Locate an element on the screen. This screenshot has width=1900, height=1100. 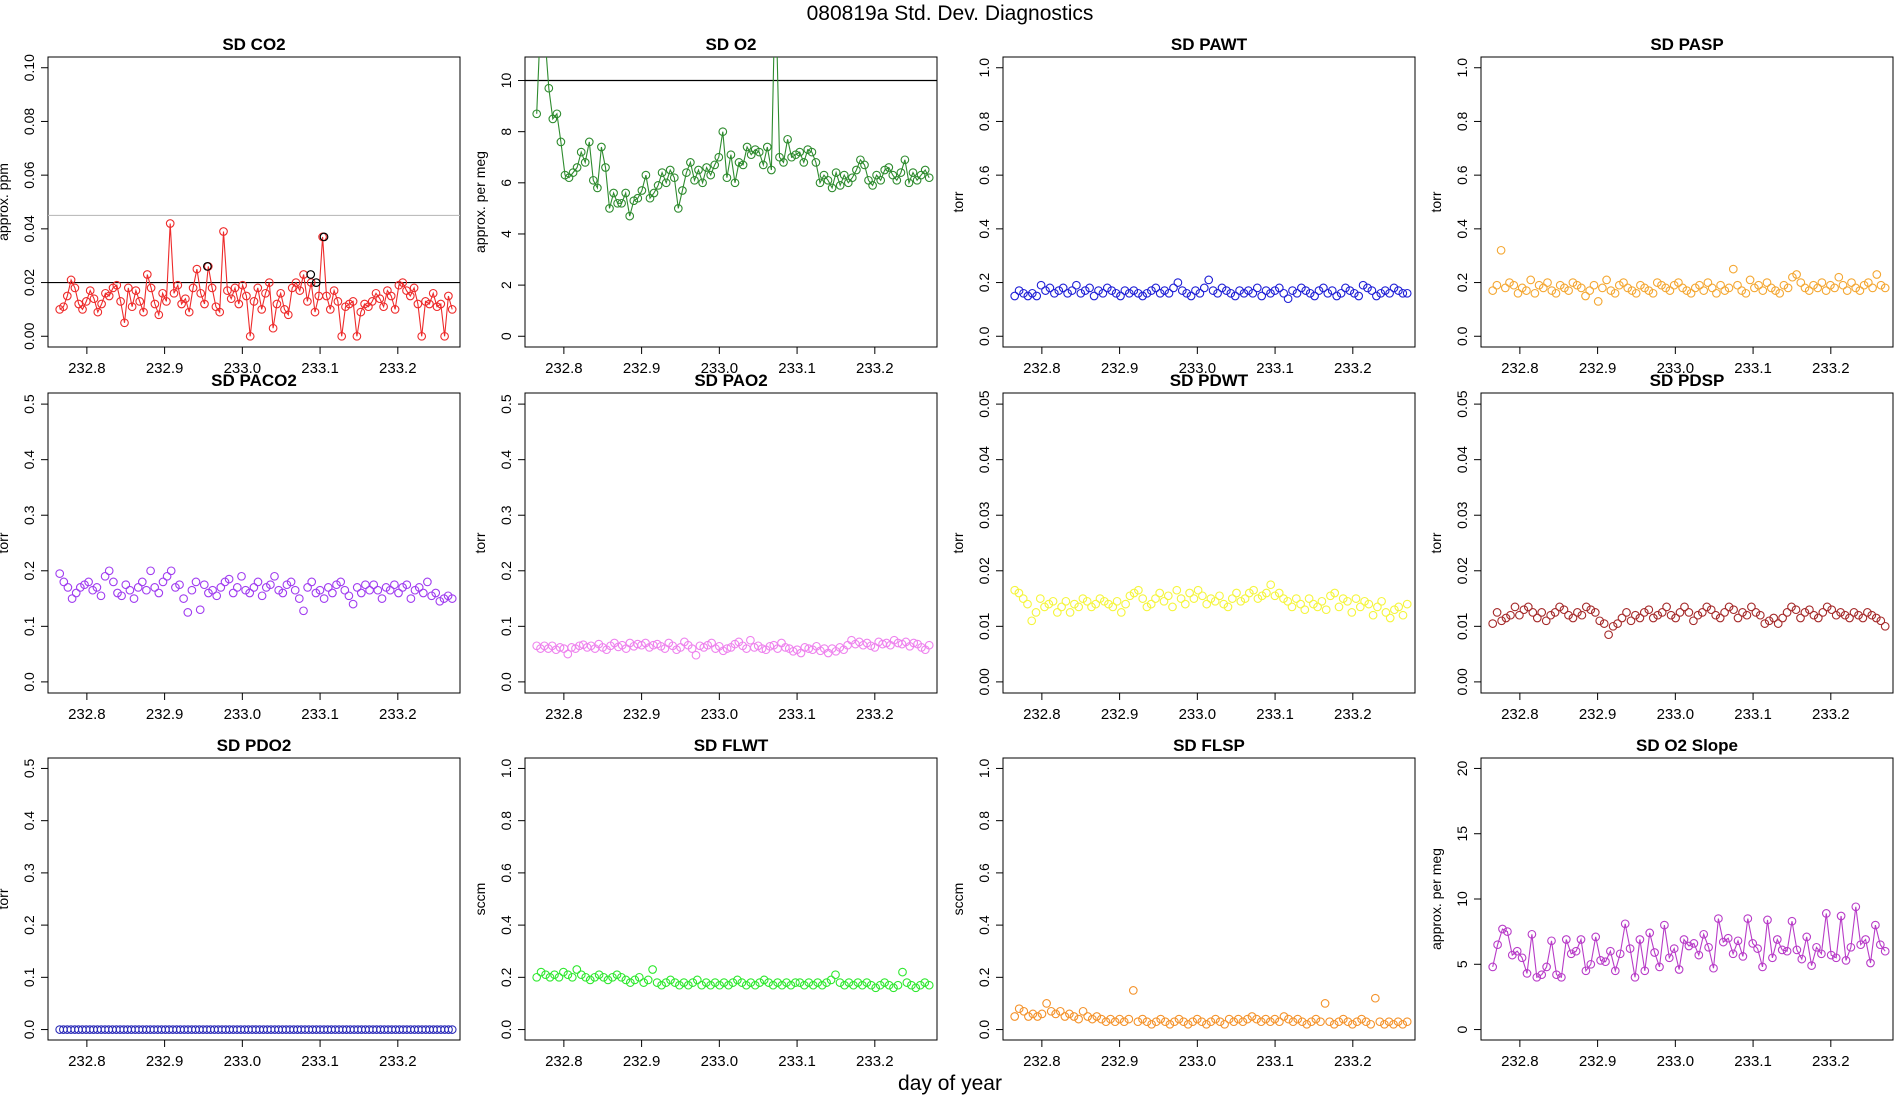
plot-frame is located at coordinates (254, 543).